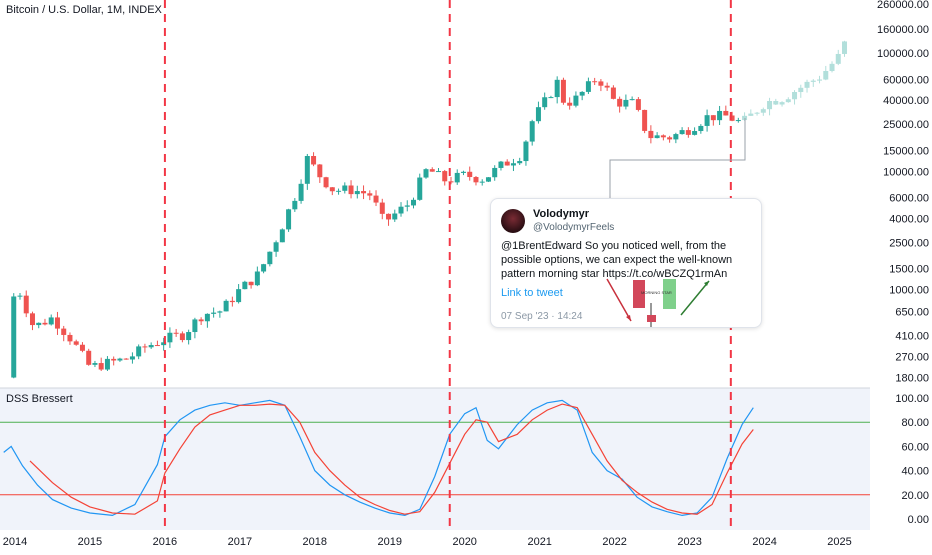 The width and height of the screenshot is (932, 555). I want to click on price-axis-label: 260000.00, so click(903, 5).